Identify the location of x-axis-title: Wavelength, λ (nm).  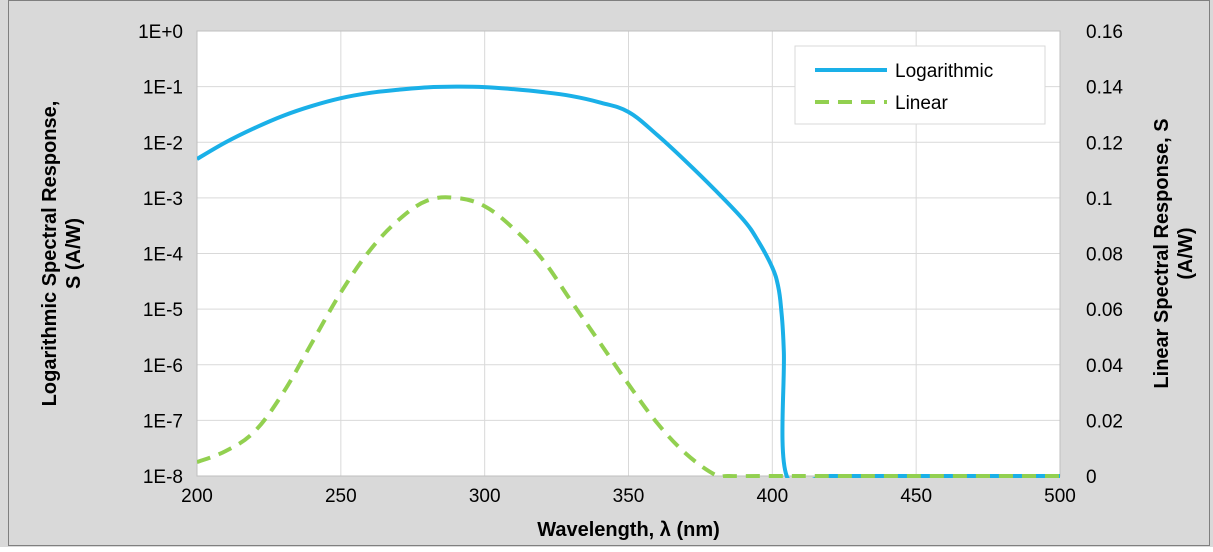
(628, 530).